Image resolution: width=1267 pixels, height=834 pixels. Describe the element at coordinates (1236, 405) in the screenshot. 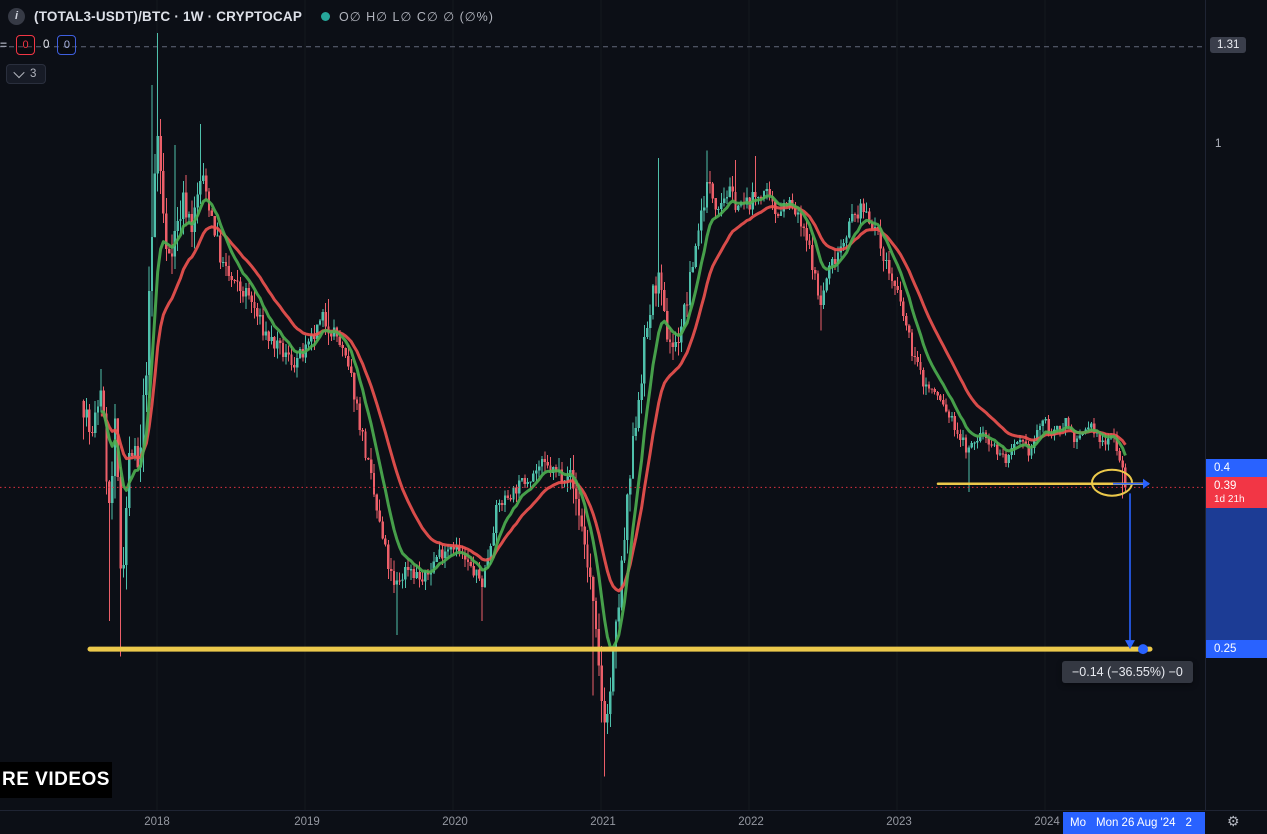

I see `price-axis: 1.31 1 0.4 0.39 1d 21h 0.25` at that location.